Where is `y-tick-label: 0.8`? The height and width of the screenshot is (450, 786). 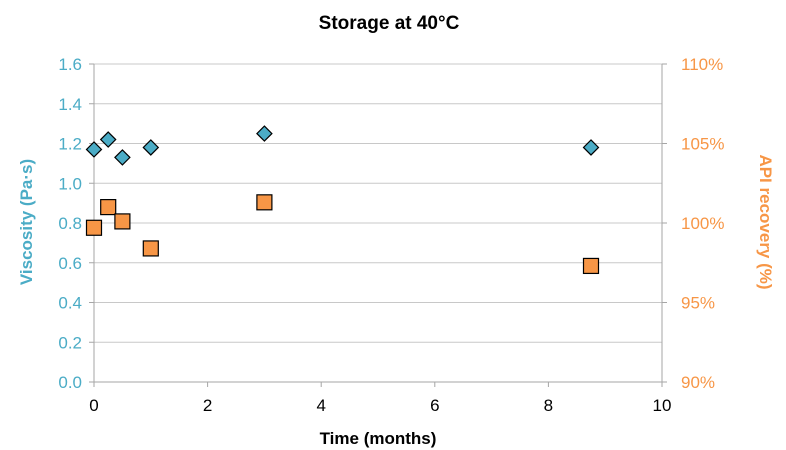 y-tick-label: 0.8 is located at coordinates (70, 223).